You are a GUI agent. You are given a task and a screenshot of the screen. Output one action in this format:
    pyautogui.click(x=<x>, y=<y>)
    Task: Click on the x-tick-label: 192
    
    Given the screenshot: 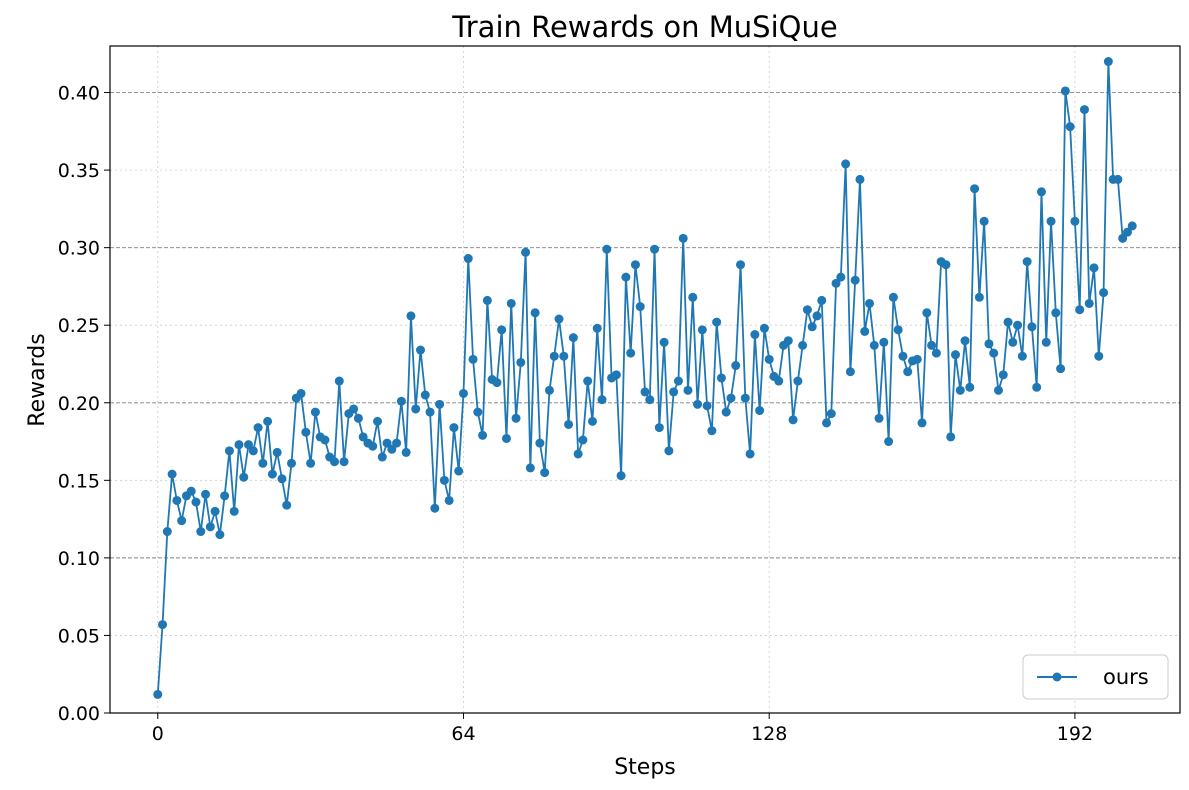 What is the action you would take?
    pyautogui.click(x=1075, y=734)
    